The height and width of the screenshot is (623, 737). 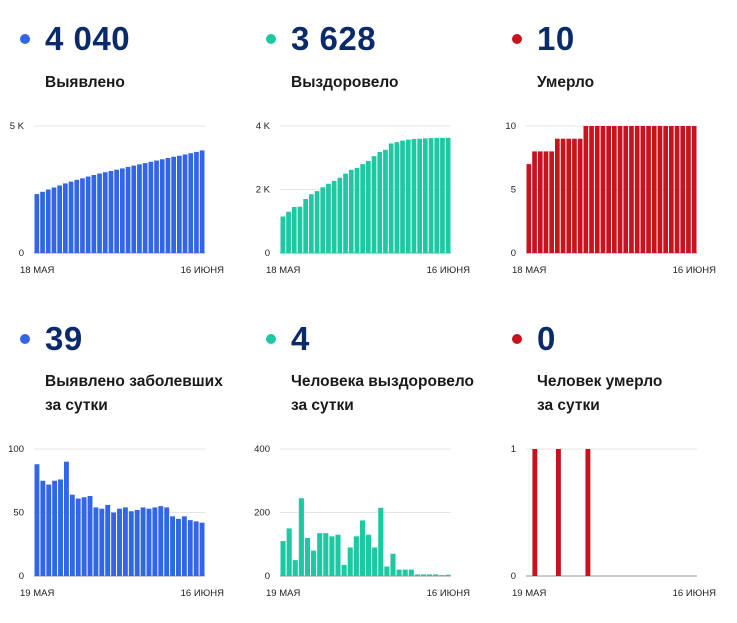 What do you see at coordinates (613, 521) in the screenshot?
I see `chart-daily-deaths: 0 1 19 МАЯ 16 ИЮНЯ` at bounding box center [613, 521].